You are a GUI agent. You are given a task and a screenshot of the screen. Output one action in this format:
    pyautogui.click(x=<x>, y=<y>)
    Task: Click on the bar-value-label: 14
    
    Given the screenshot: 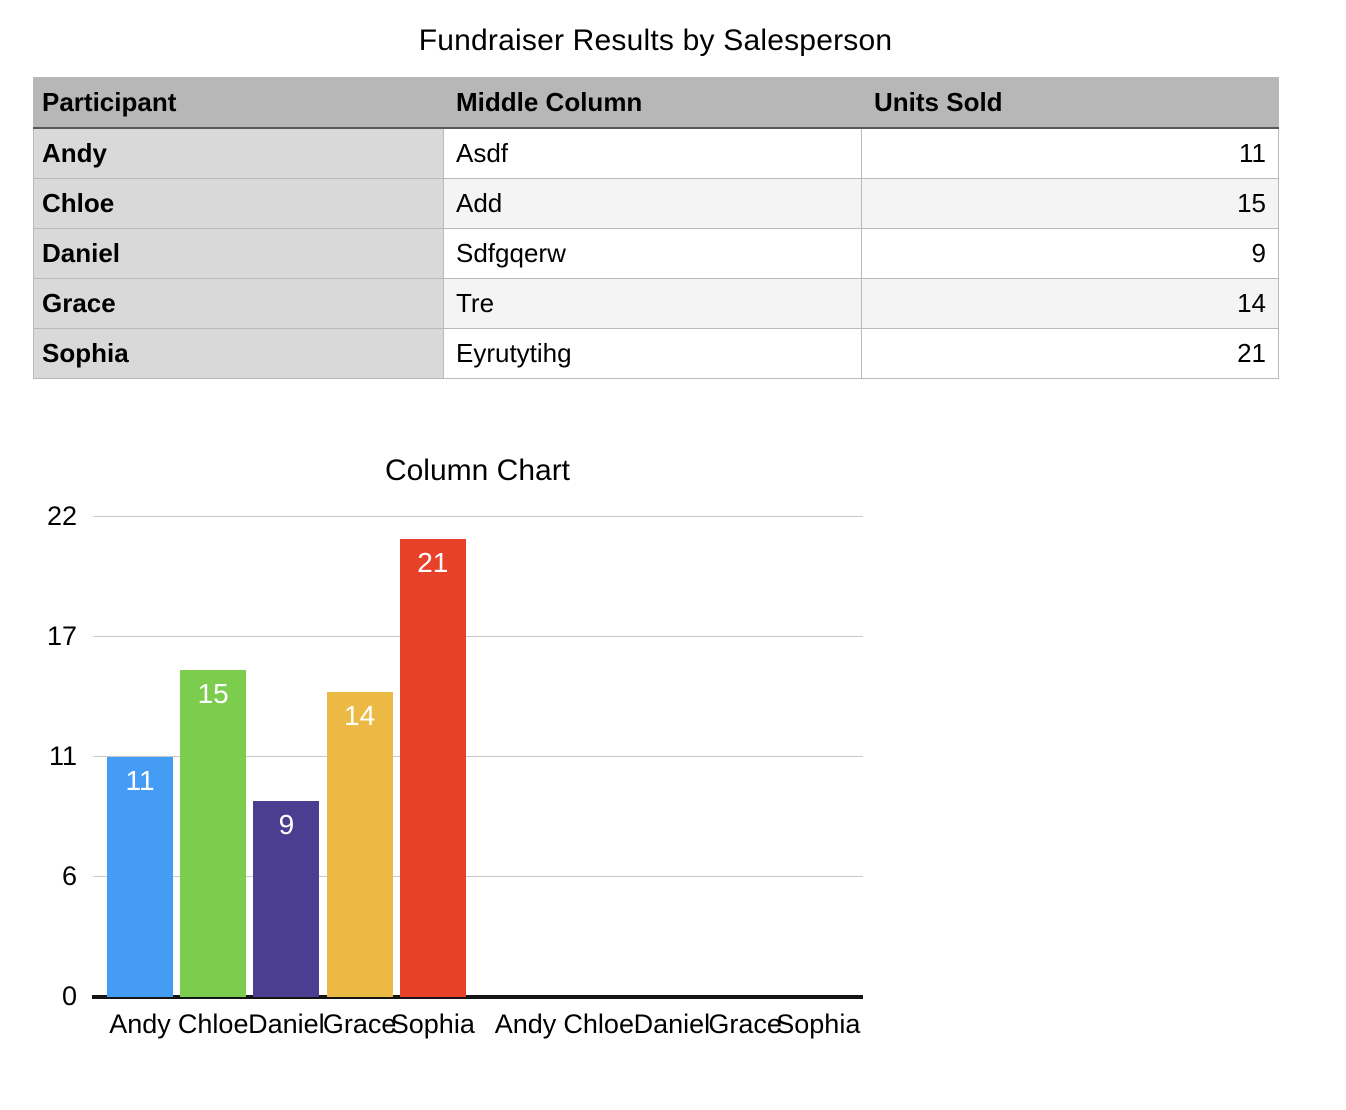 What is the action you would take?
    pyautogui.click(x=360, y=715)
    